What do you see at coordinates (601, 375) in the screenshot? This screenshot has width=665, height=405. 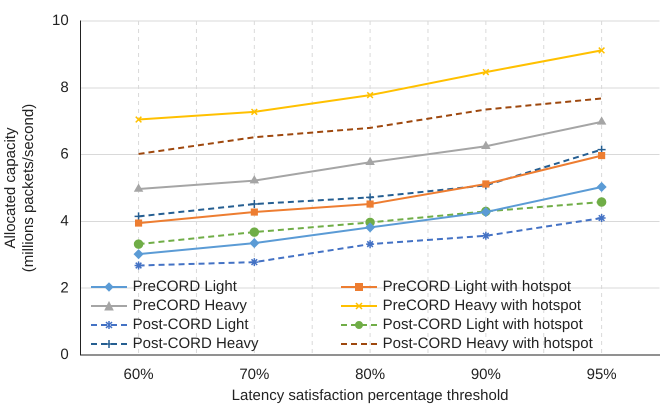 I see `x-tick-label: 95%` at bounding box center [601, 375].